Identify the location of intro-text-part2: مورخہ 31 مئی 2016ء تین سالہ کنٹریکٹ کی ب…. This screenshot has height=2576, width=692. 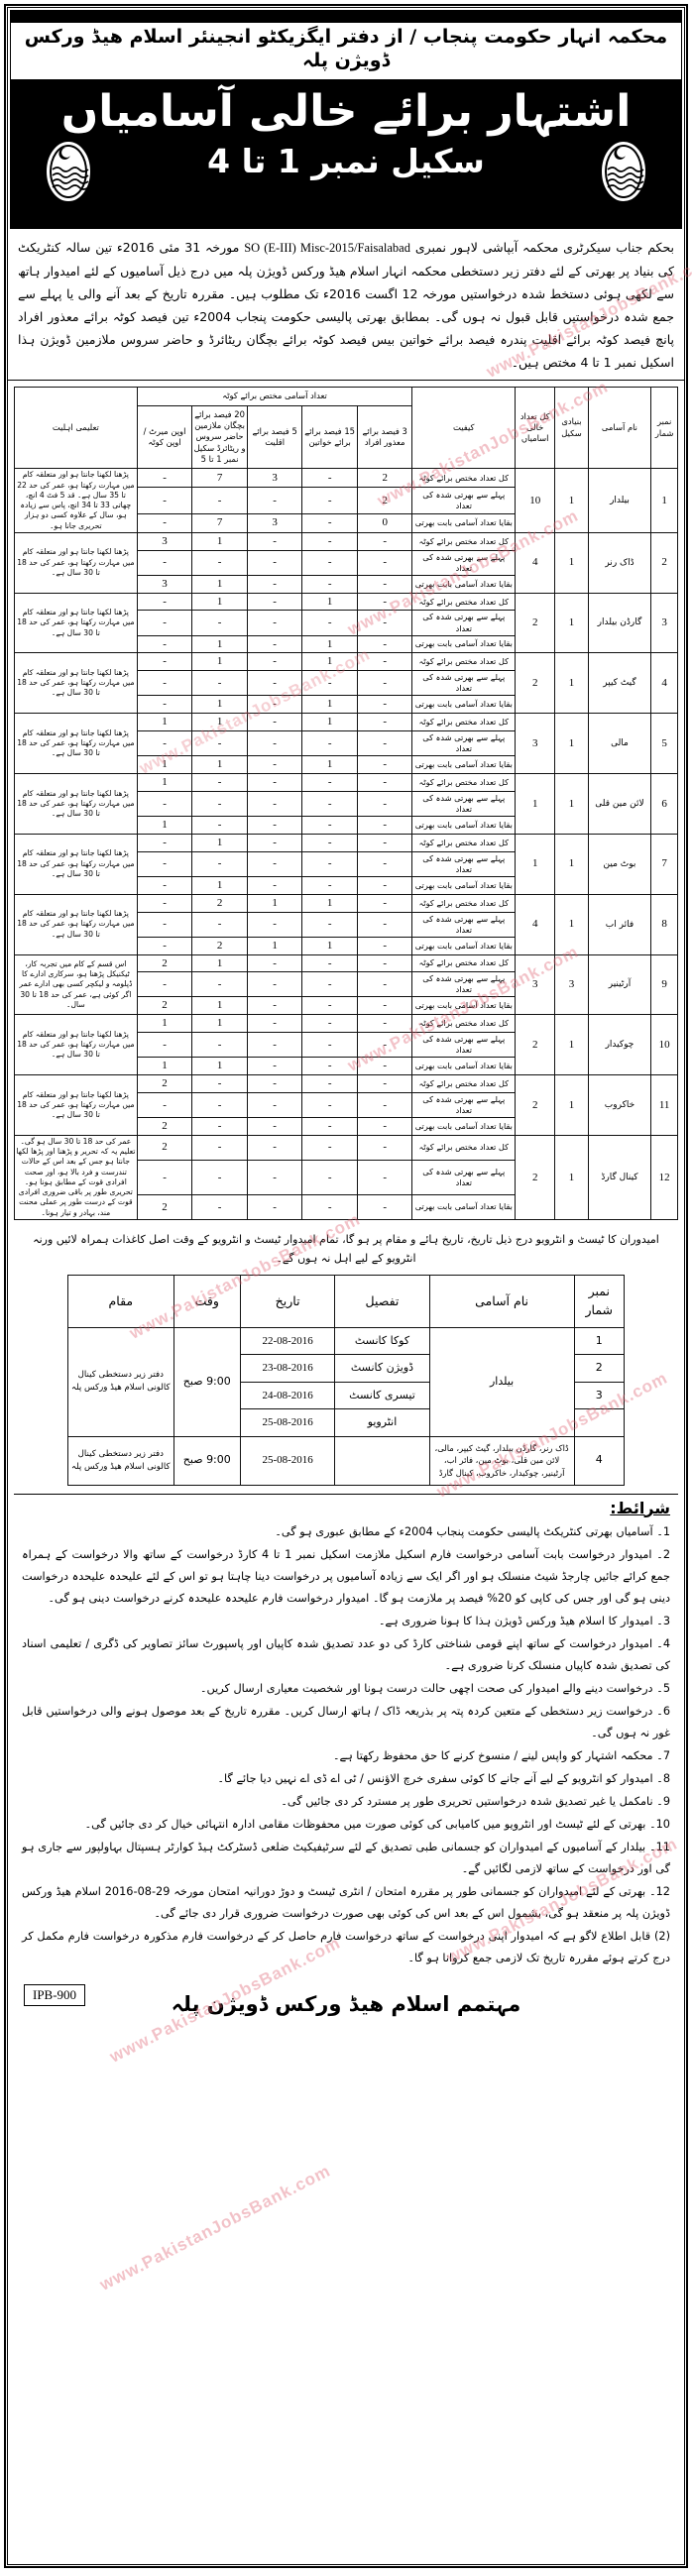
(346, 305).